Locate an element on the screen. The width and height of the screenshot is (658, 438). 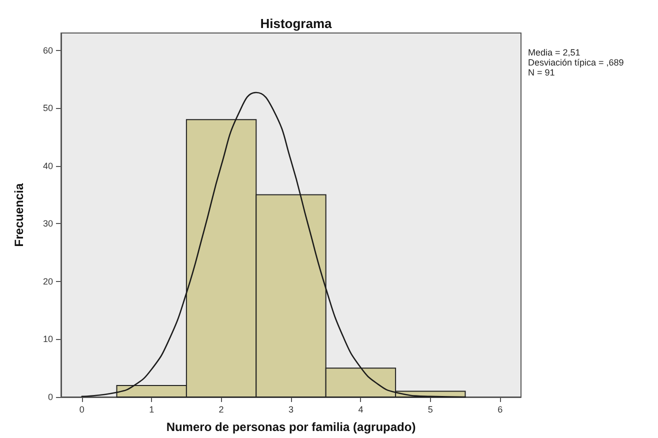
y-tick-label: 60 is located at coordinates (47, 50).